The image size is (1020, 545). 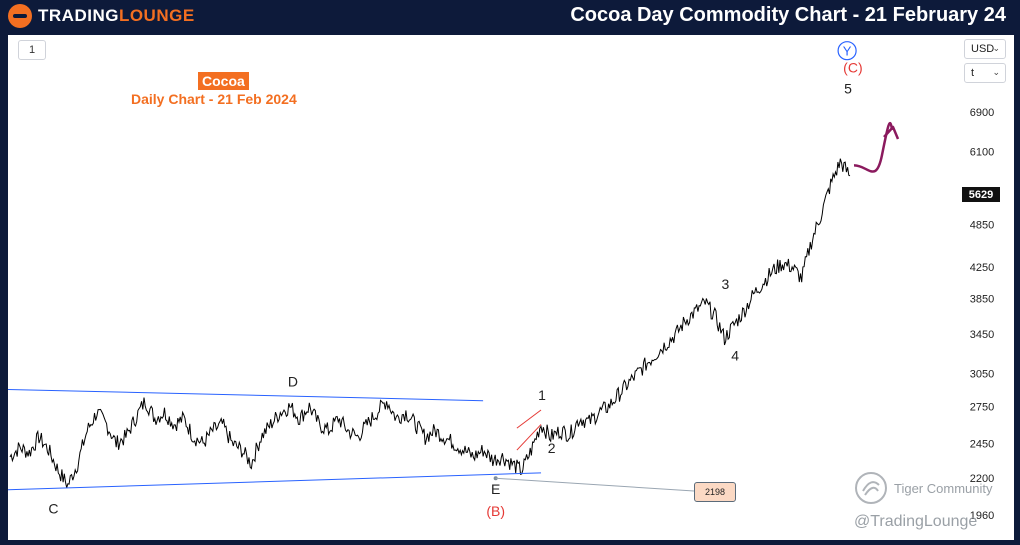 What do you see at coordinates (982, 444) in the screenshot?
I see `y-tick-label: 2450` at bounding box center [982, 444].